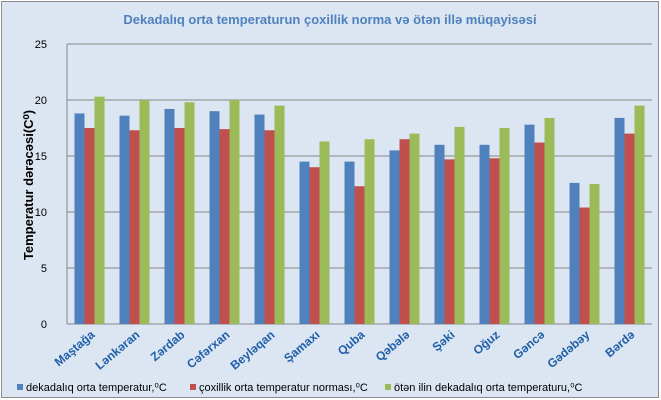 The image size is (661, 400). I want to click on y-tick-label: 5, so click(44, 269).